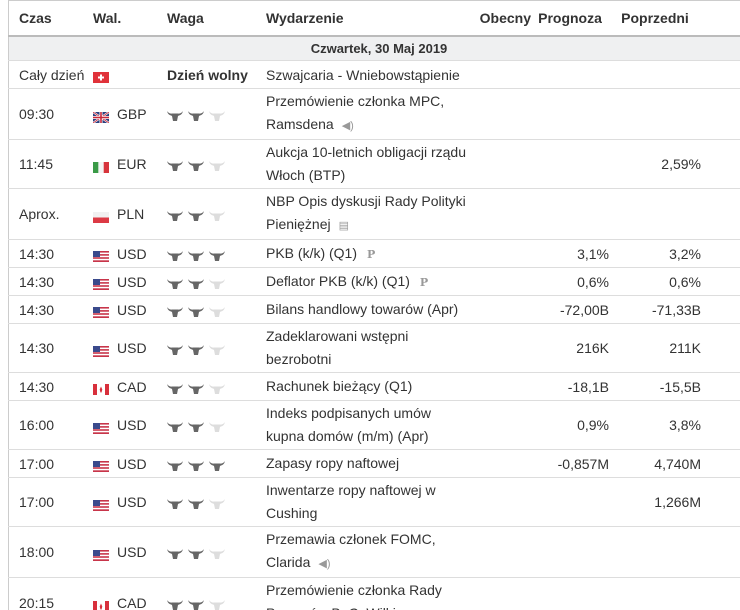 The width and height of the screenshot is (740, 610). What do you see at coordinates (50, 552) in the screenshot?
I see `time: 18:00` at bounding box center [50, 552].